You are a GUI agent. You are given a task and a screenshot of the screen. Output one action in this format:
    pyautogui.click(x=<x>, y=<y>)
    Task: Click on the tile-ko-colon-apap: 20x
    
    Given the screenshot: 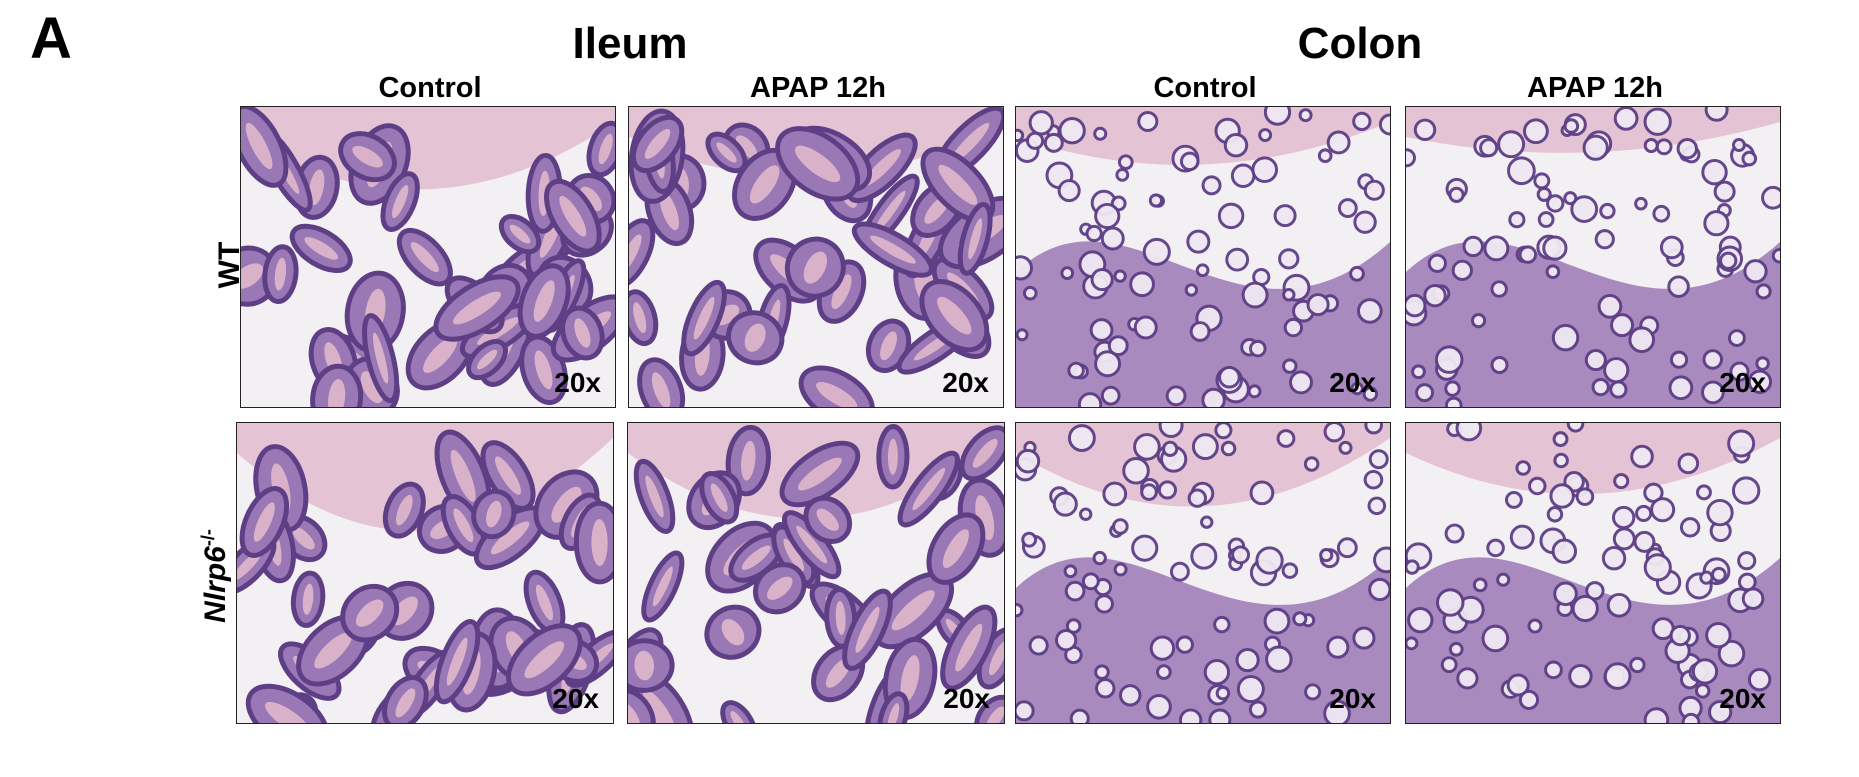 What is the action you would take?
    pyautogui.click(x=1593, y=573)
    